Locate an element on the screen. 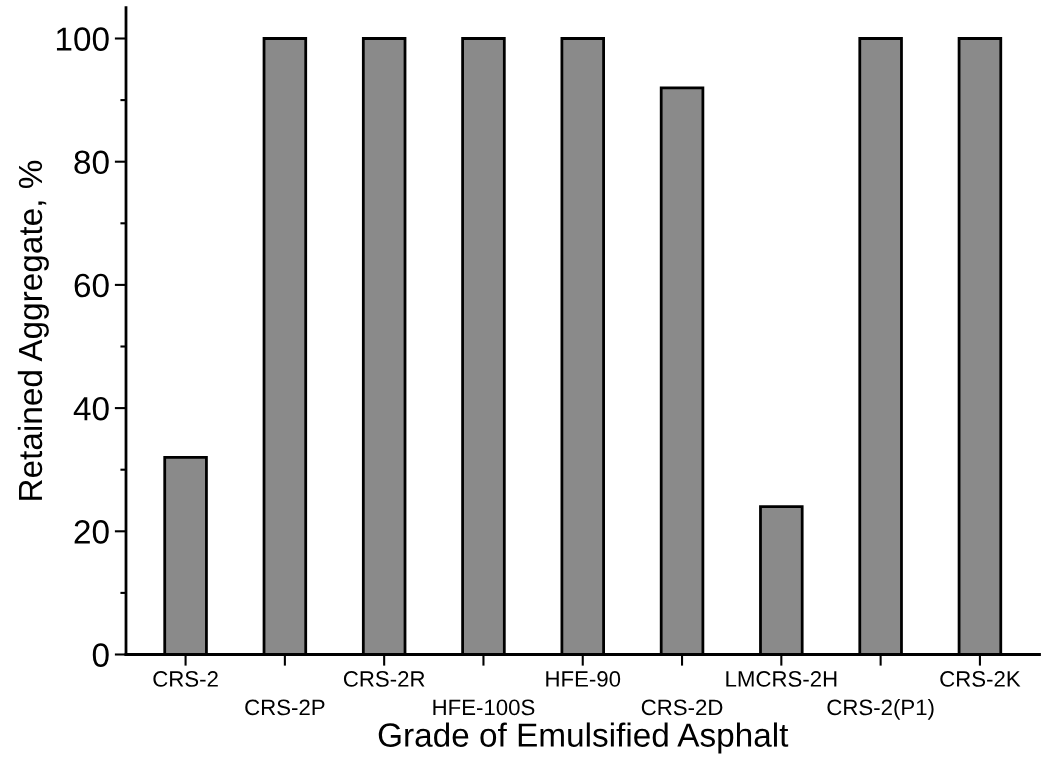 Image resolution: width=1050 pixels, height=770 pixels. x-tick-label: CRS-2(P1) is located at coordinates (880, 709).